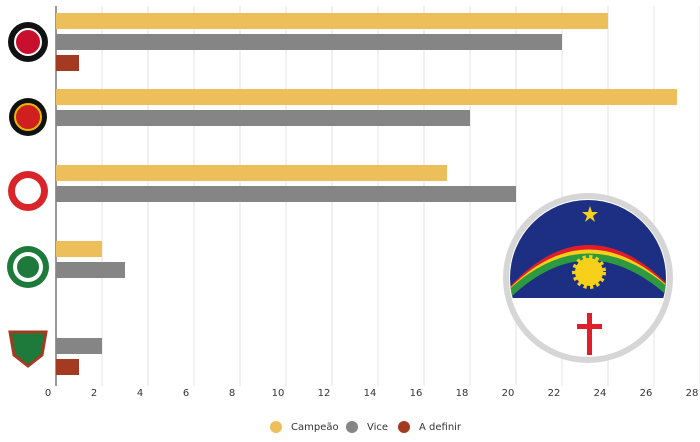  What do you see at coordinates (508, 393) in the screenshot?
I see `x-tick-label: 20` at bounding box center [508, 393].